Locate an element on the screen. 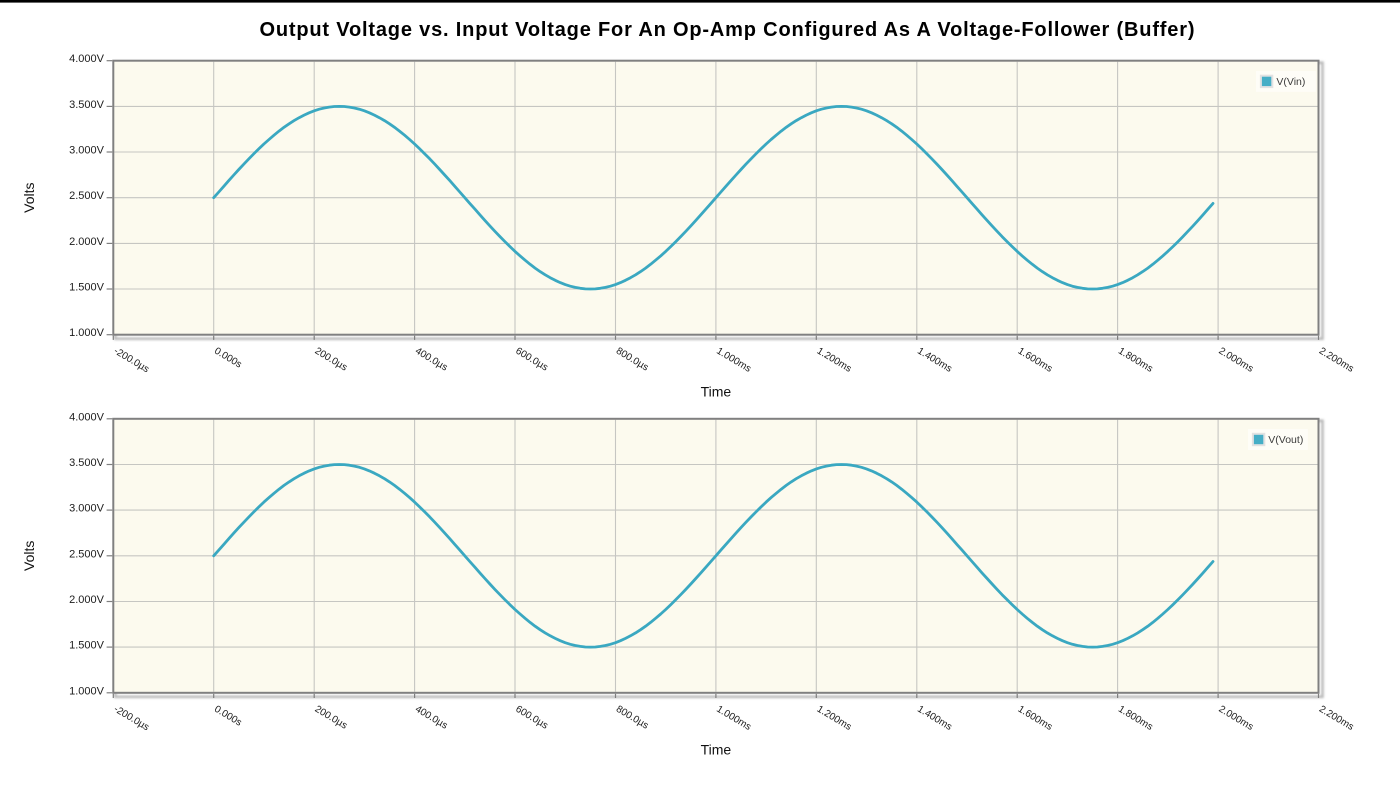 Image resolution: width=1400 pixels, height=800 pixels. svg-text: V(Vin) is located at coordinates (1290, 82).